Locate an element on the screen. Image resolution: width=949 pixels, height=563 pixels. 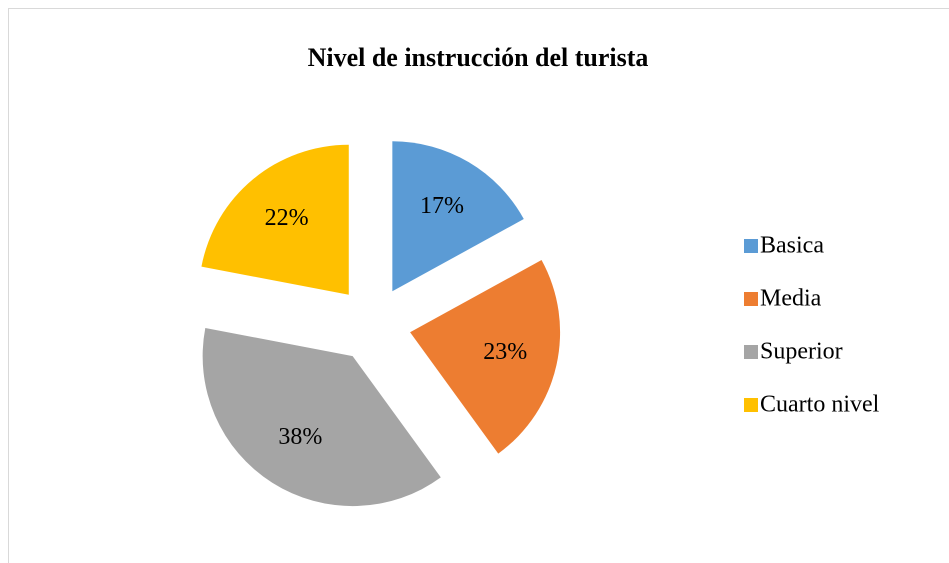
legend-label: Media is located at coordinates (791, 299).